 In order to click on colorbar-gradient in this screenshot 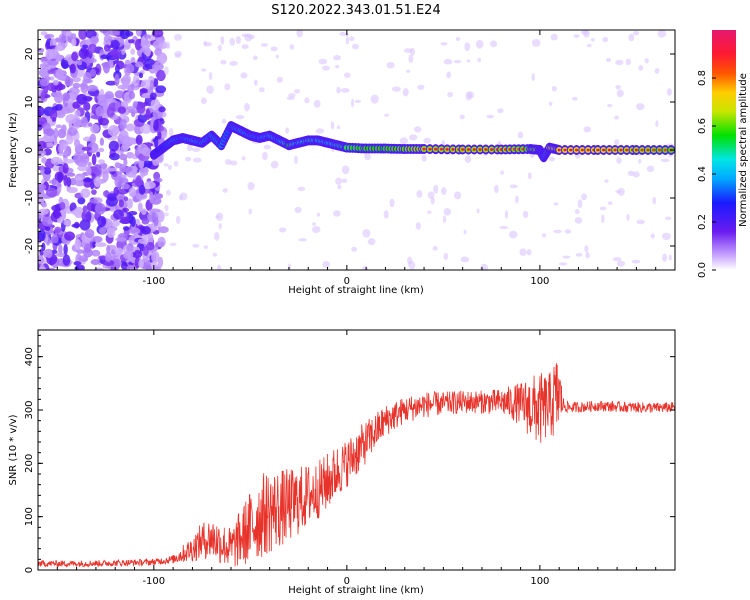, I will do `click(724, 150)`.